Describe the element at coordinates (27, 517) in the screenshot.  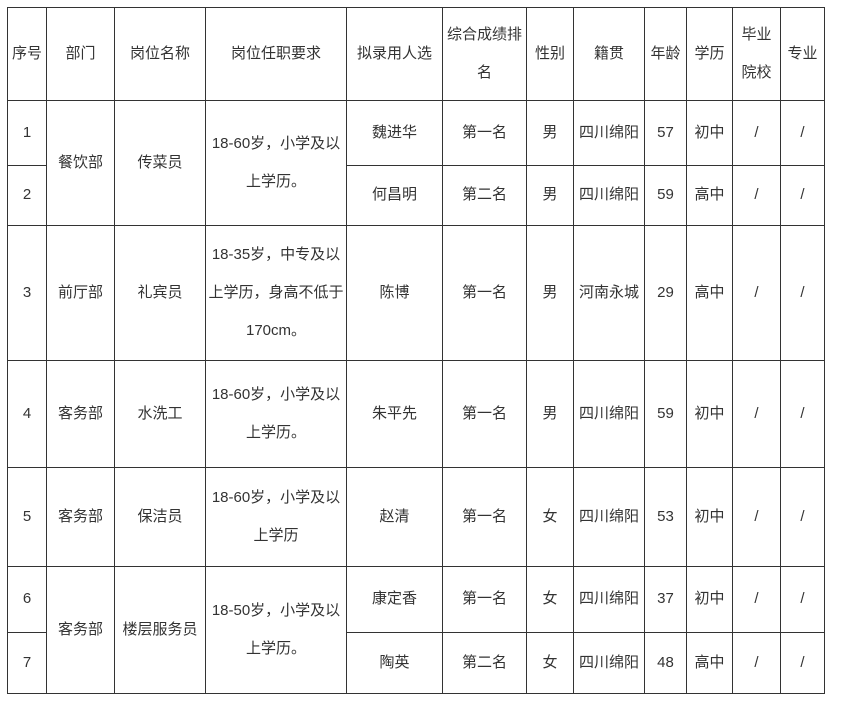
I see `cell-seq: 5` at that location.